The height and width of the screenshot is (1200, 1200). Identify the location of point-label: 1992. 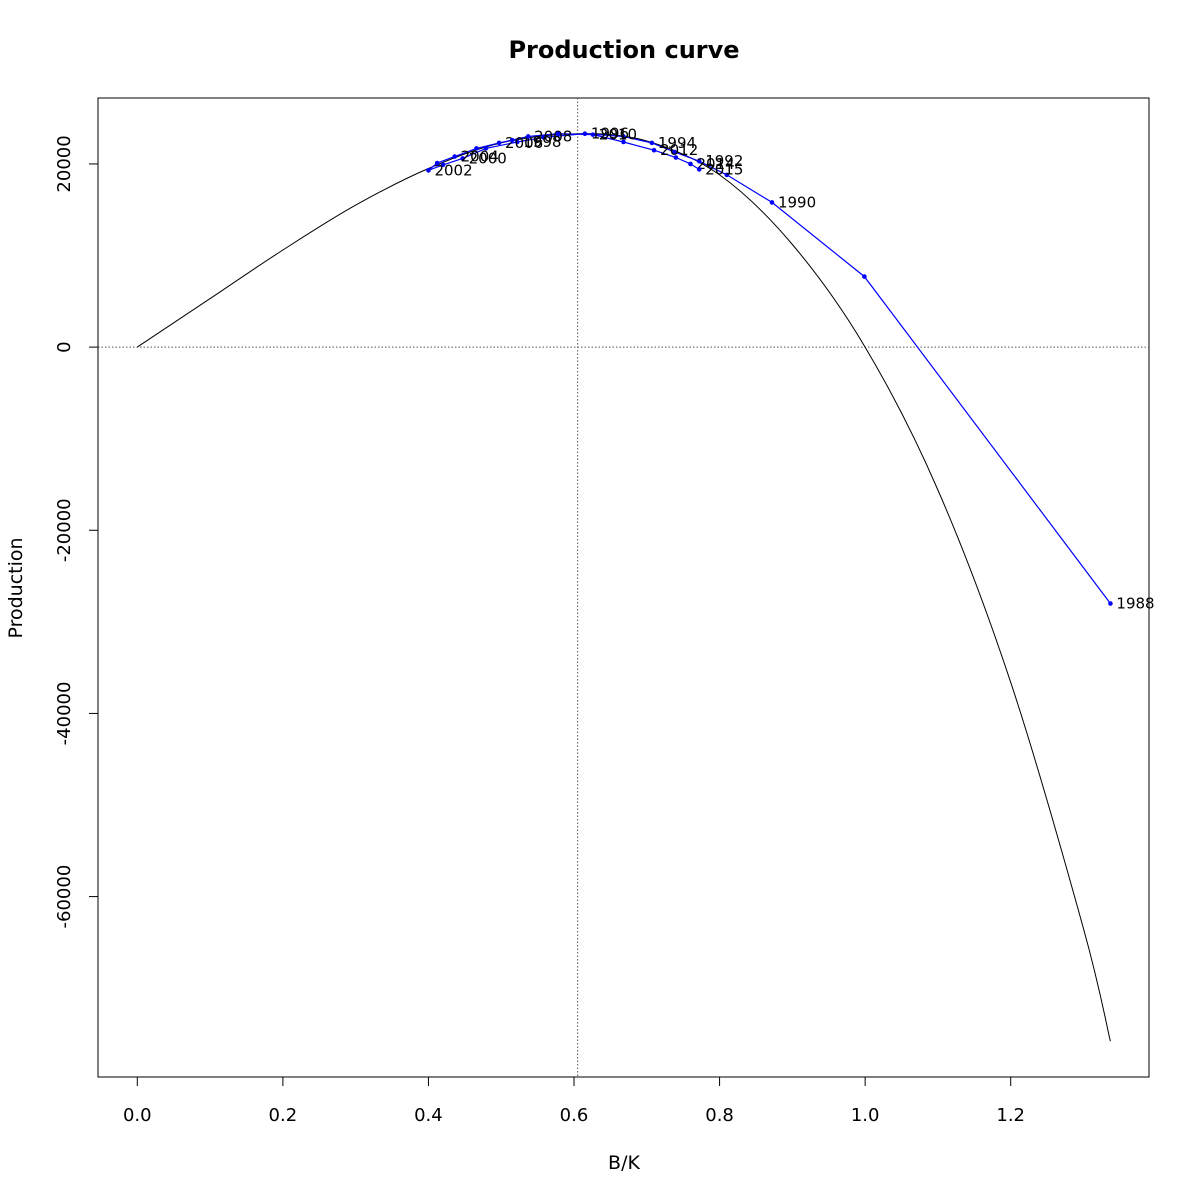
(724, 161).